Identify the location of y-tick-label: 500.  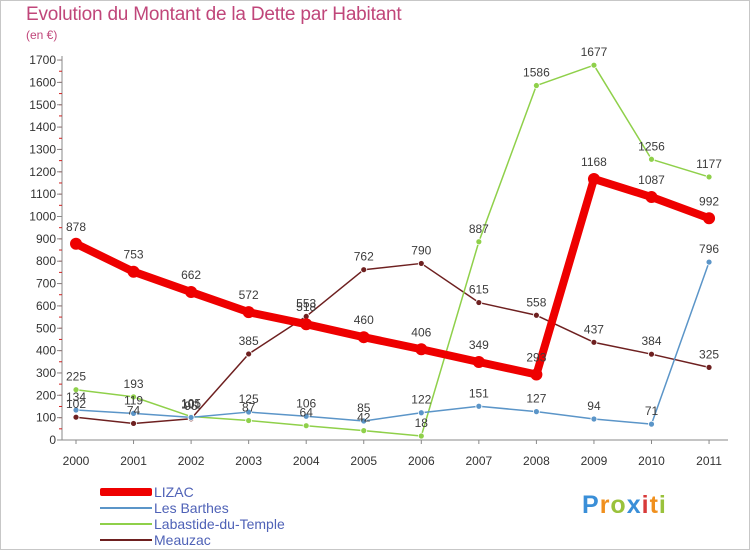
(46, 328).